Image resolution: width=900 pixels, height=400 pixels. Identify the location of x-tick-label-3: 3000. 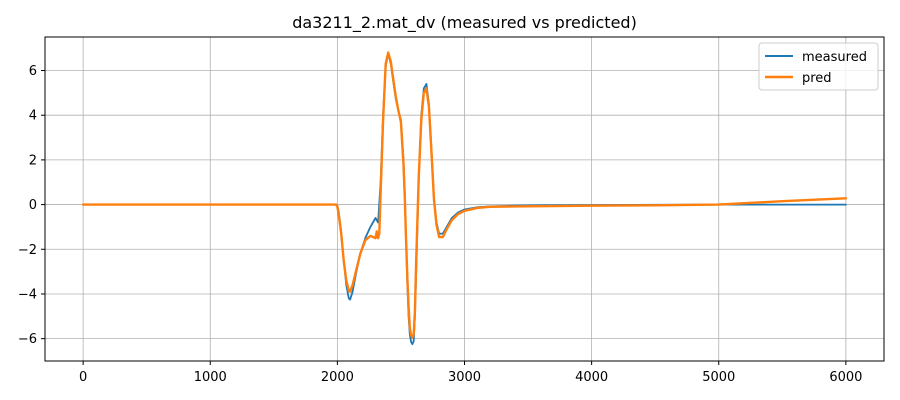
(464, 377).